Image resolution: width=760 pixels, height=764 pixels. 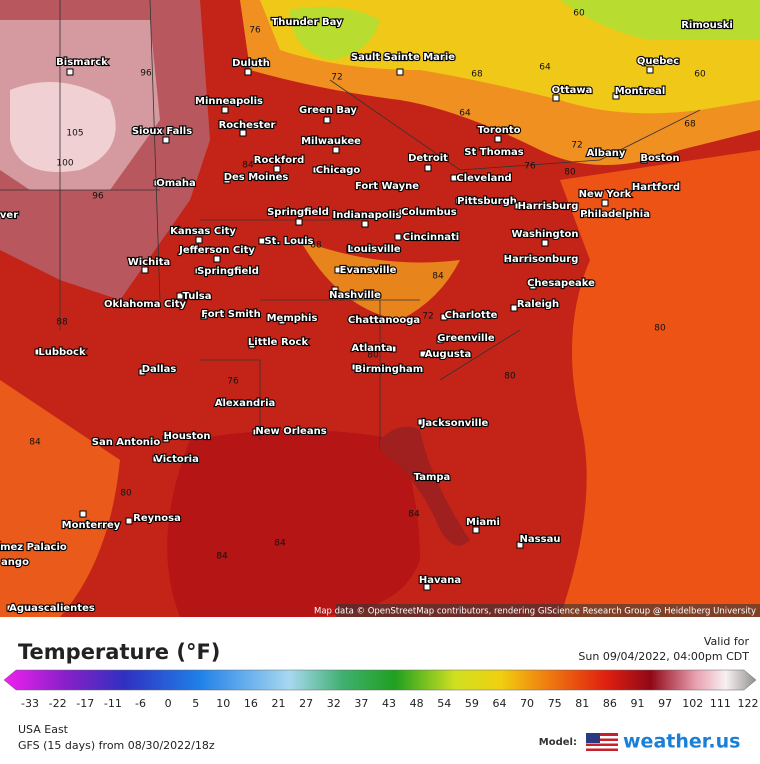 I want to click on city-label: St Thomas, so click(x=493, y=152).